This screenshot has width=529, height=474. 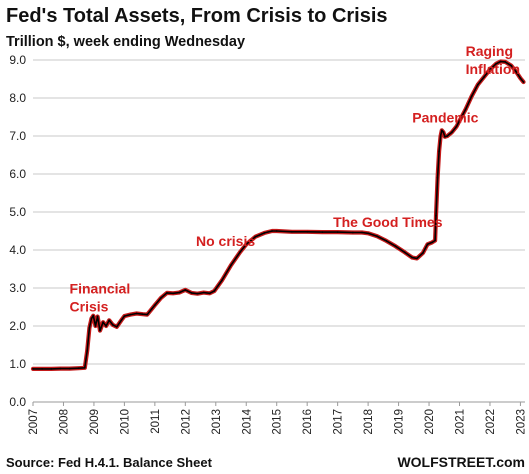 What do you see at coordinates (461, 462) in the screenshot?
I see `brand-watermark: WOLFSTREET.com` at bounding box center [461, 462].